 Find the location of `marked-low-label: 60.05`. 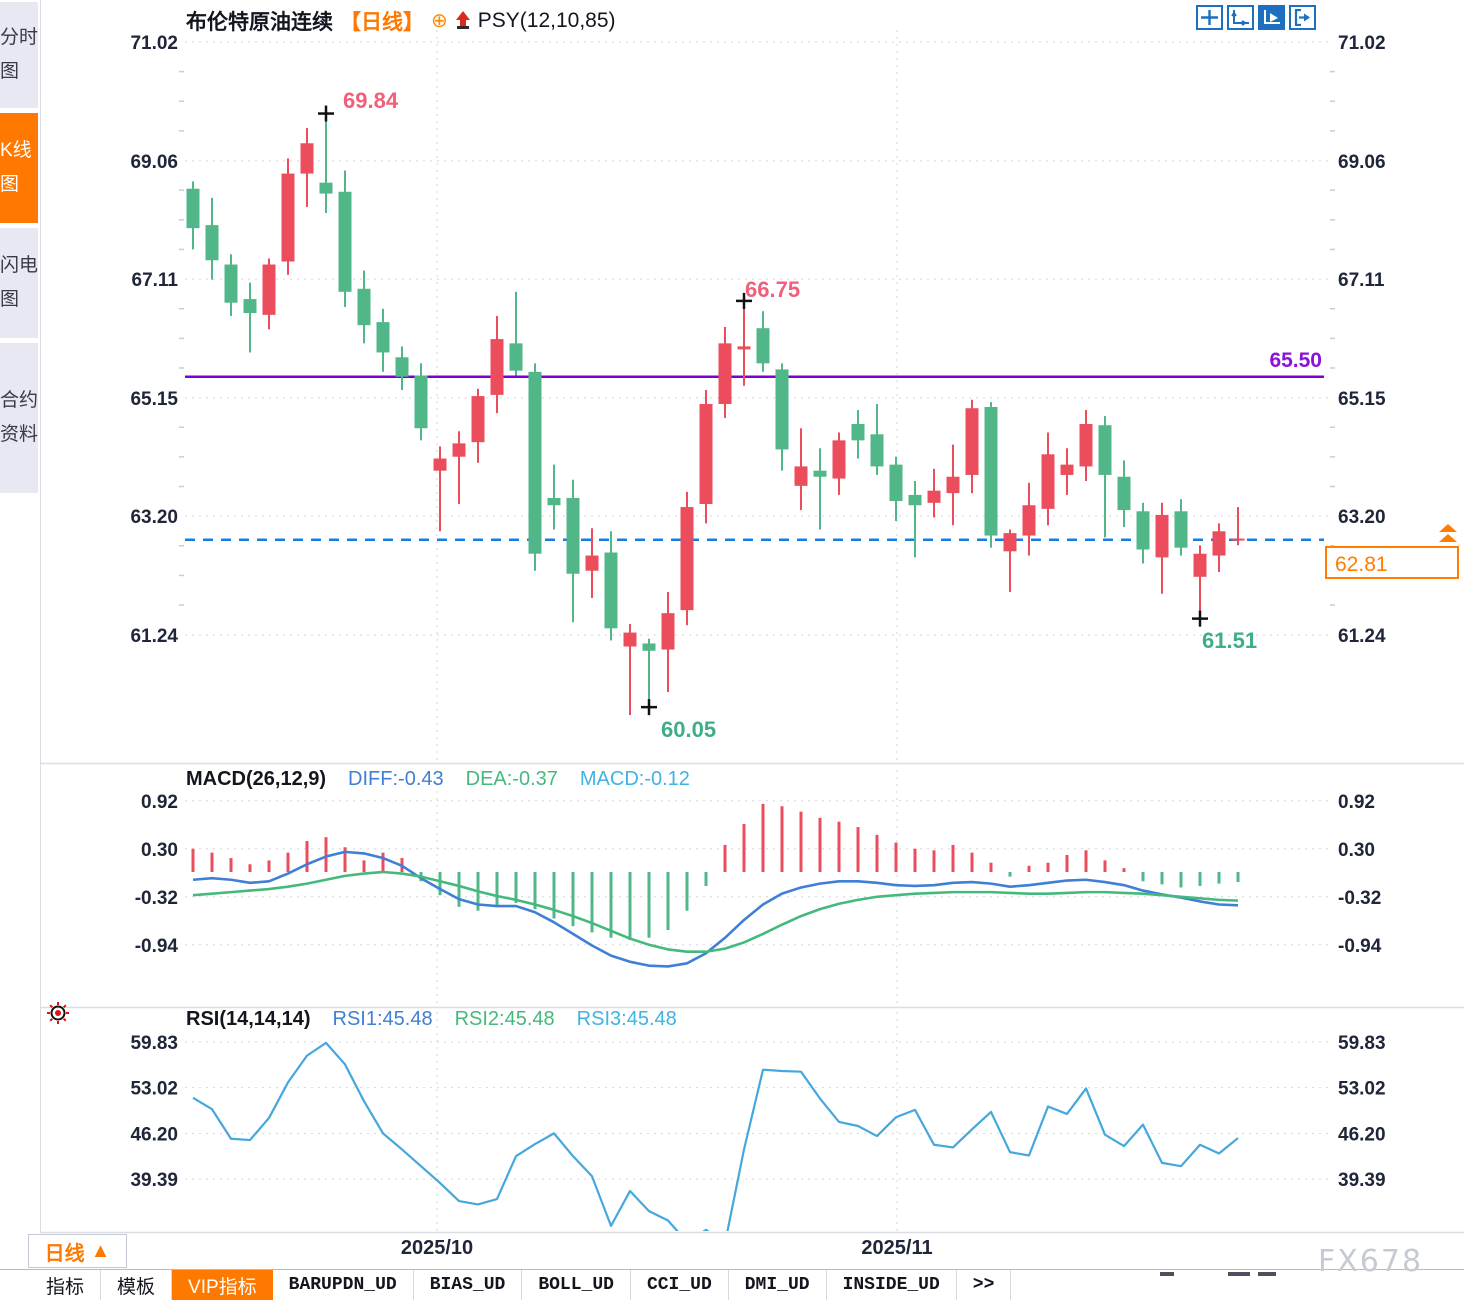

marked-low-label: 60.05 is located at coordinates (689, 729).